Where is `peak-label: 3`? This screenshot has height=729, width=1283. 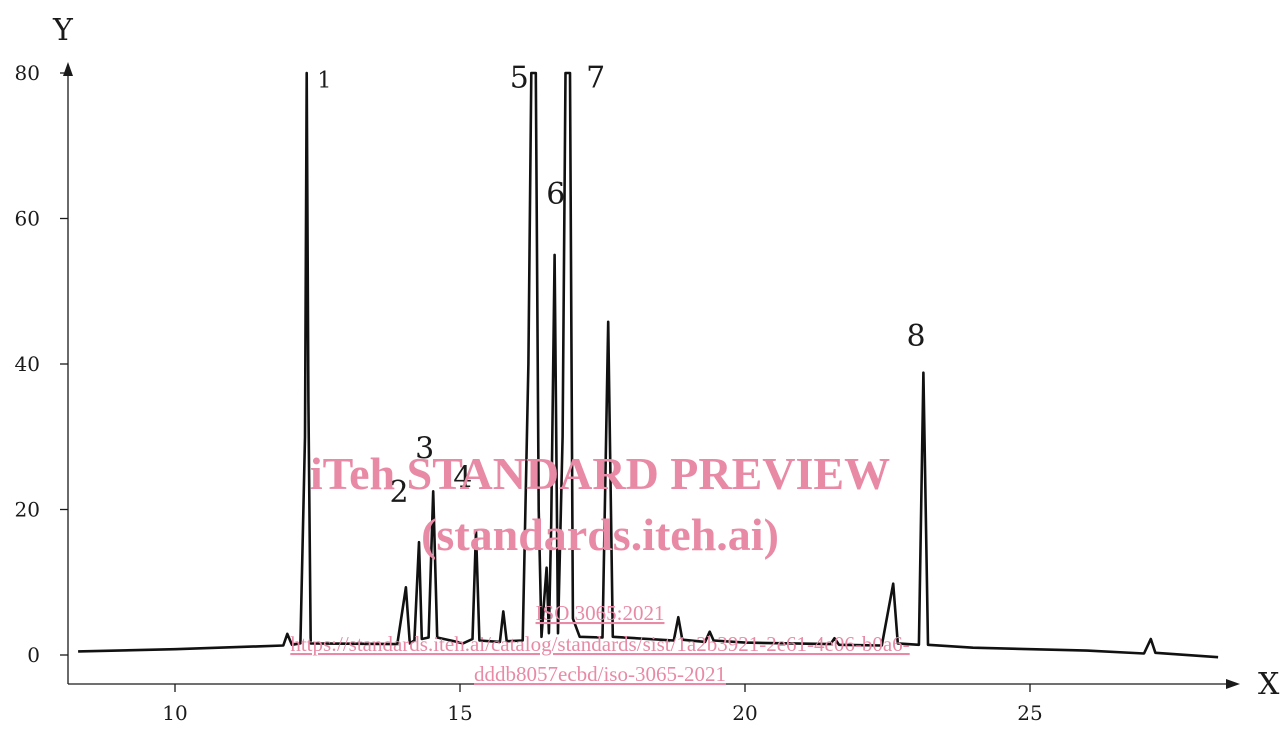
peak-label: 3 is located at coordinates (424, 449).